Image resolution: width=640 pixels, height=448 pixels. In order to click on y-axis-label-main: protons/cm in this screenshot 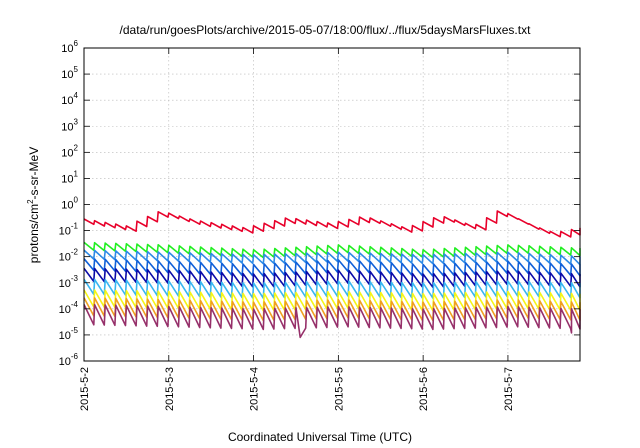, I will do `click(34, 233)`.